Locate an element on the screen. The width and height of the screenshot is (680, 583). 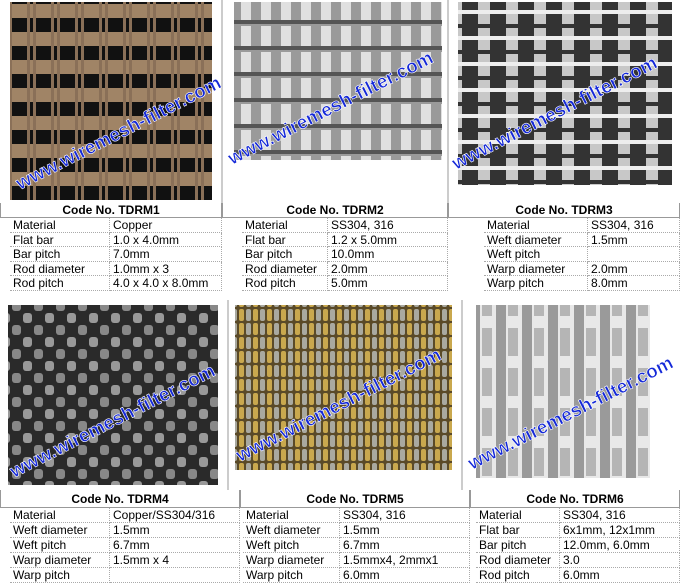
code-label: Code No. TDRM5 is located at coordinates (355, 499).